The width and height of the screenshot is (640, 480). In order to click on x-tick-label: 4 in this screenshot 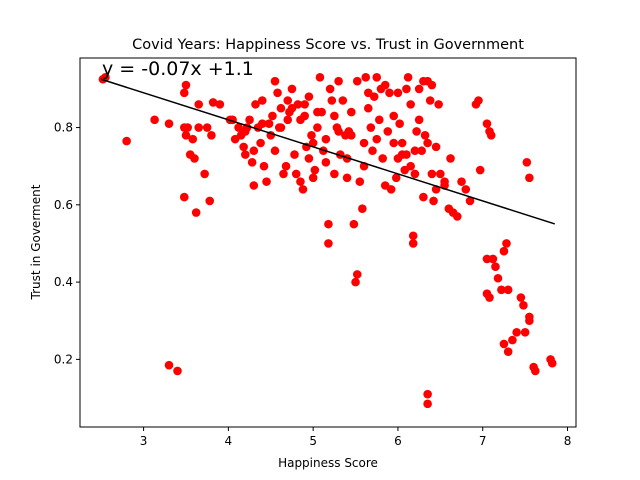, I will do `click(229, 441)`.